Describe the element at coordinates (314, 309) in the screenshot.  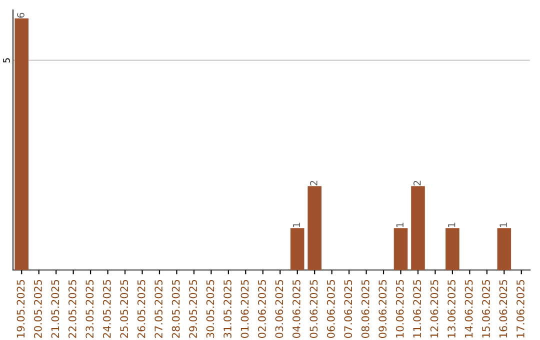
I see `x-tick-label: 05.06.2025` at that location.